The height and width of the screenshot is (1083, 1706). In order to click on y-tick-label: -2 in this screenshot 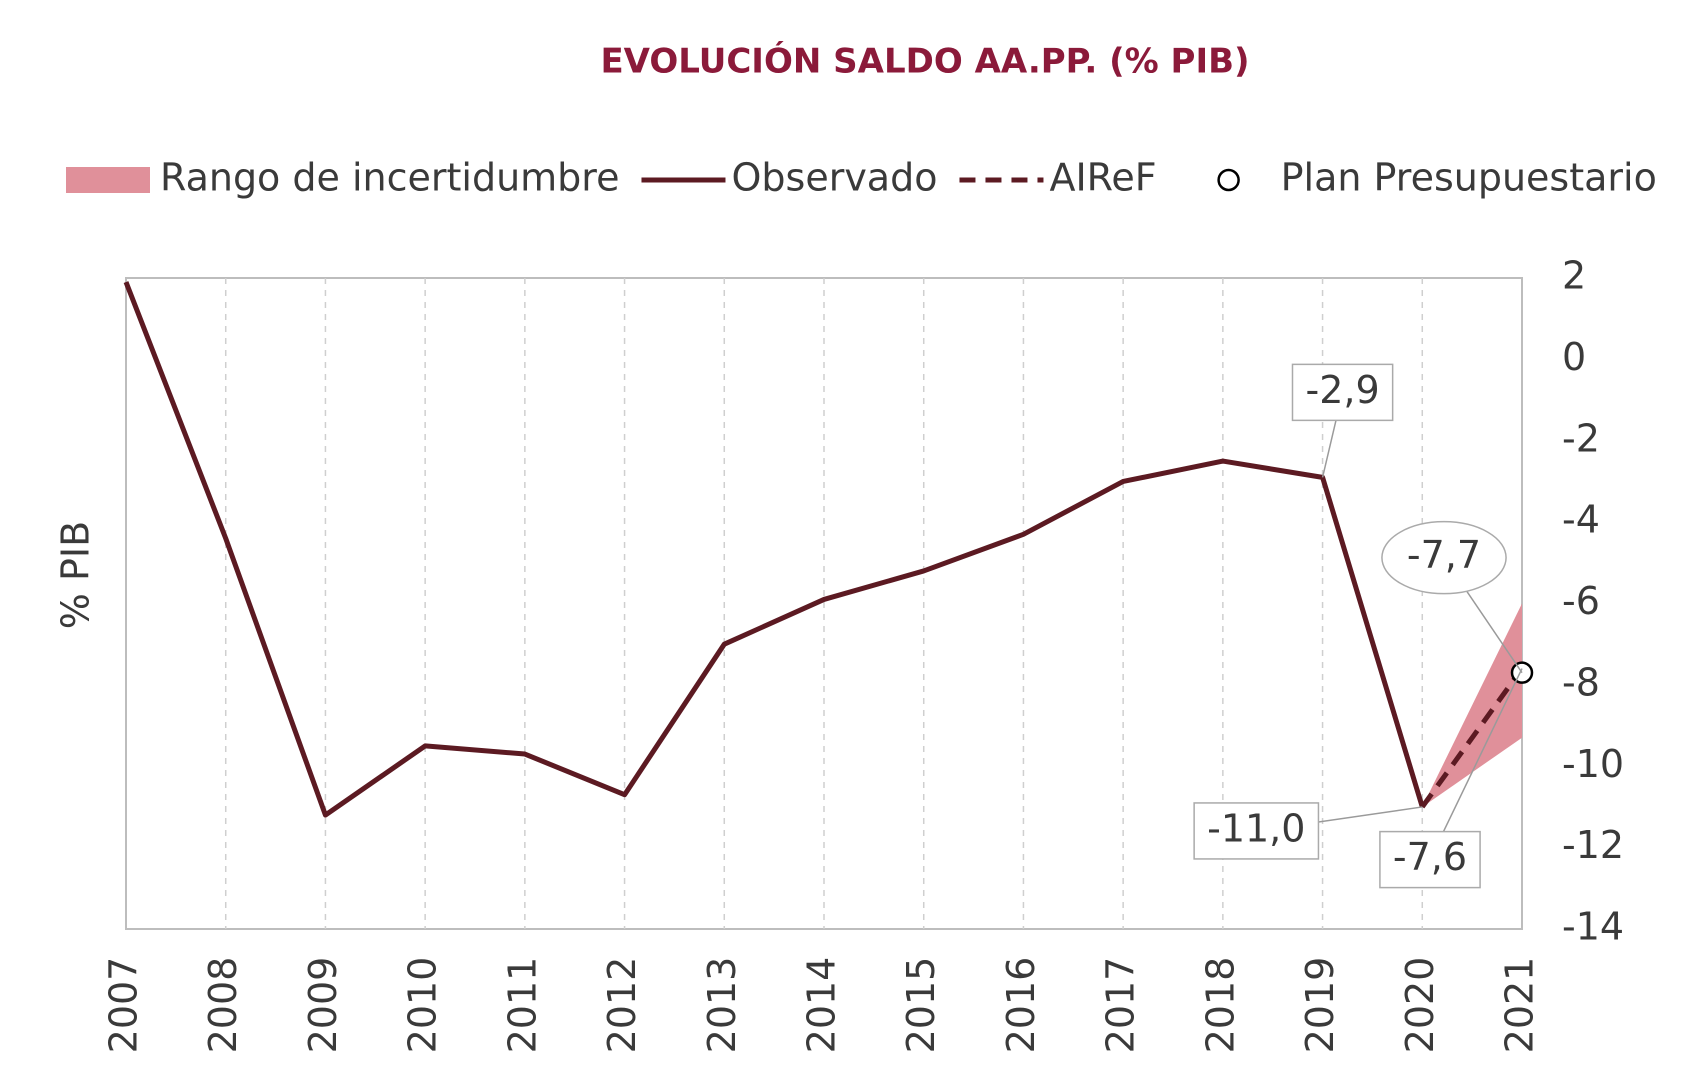, I will do `click(1581, 438)`.